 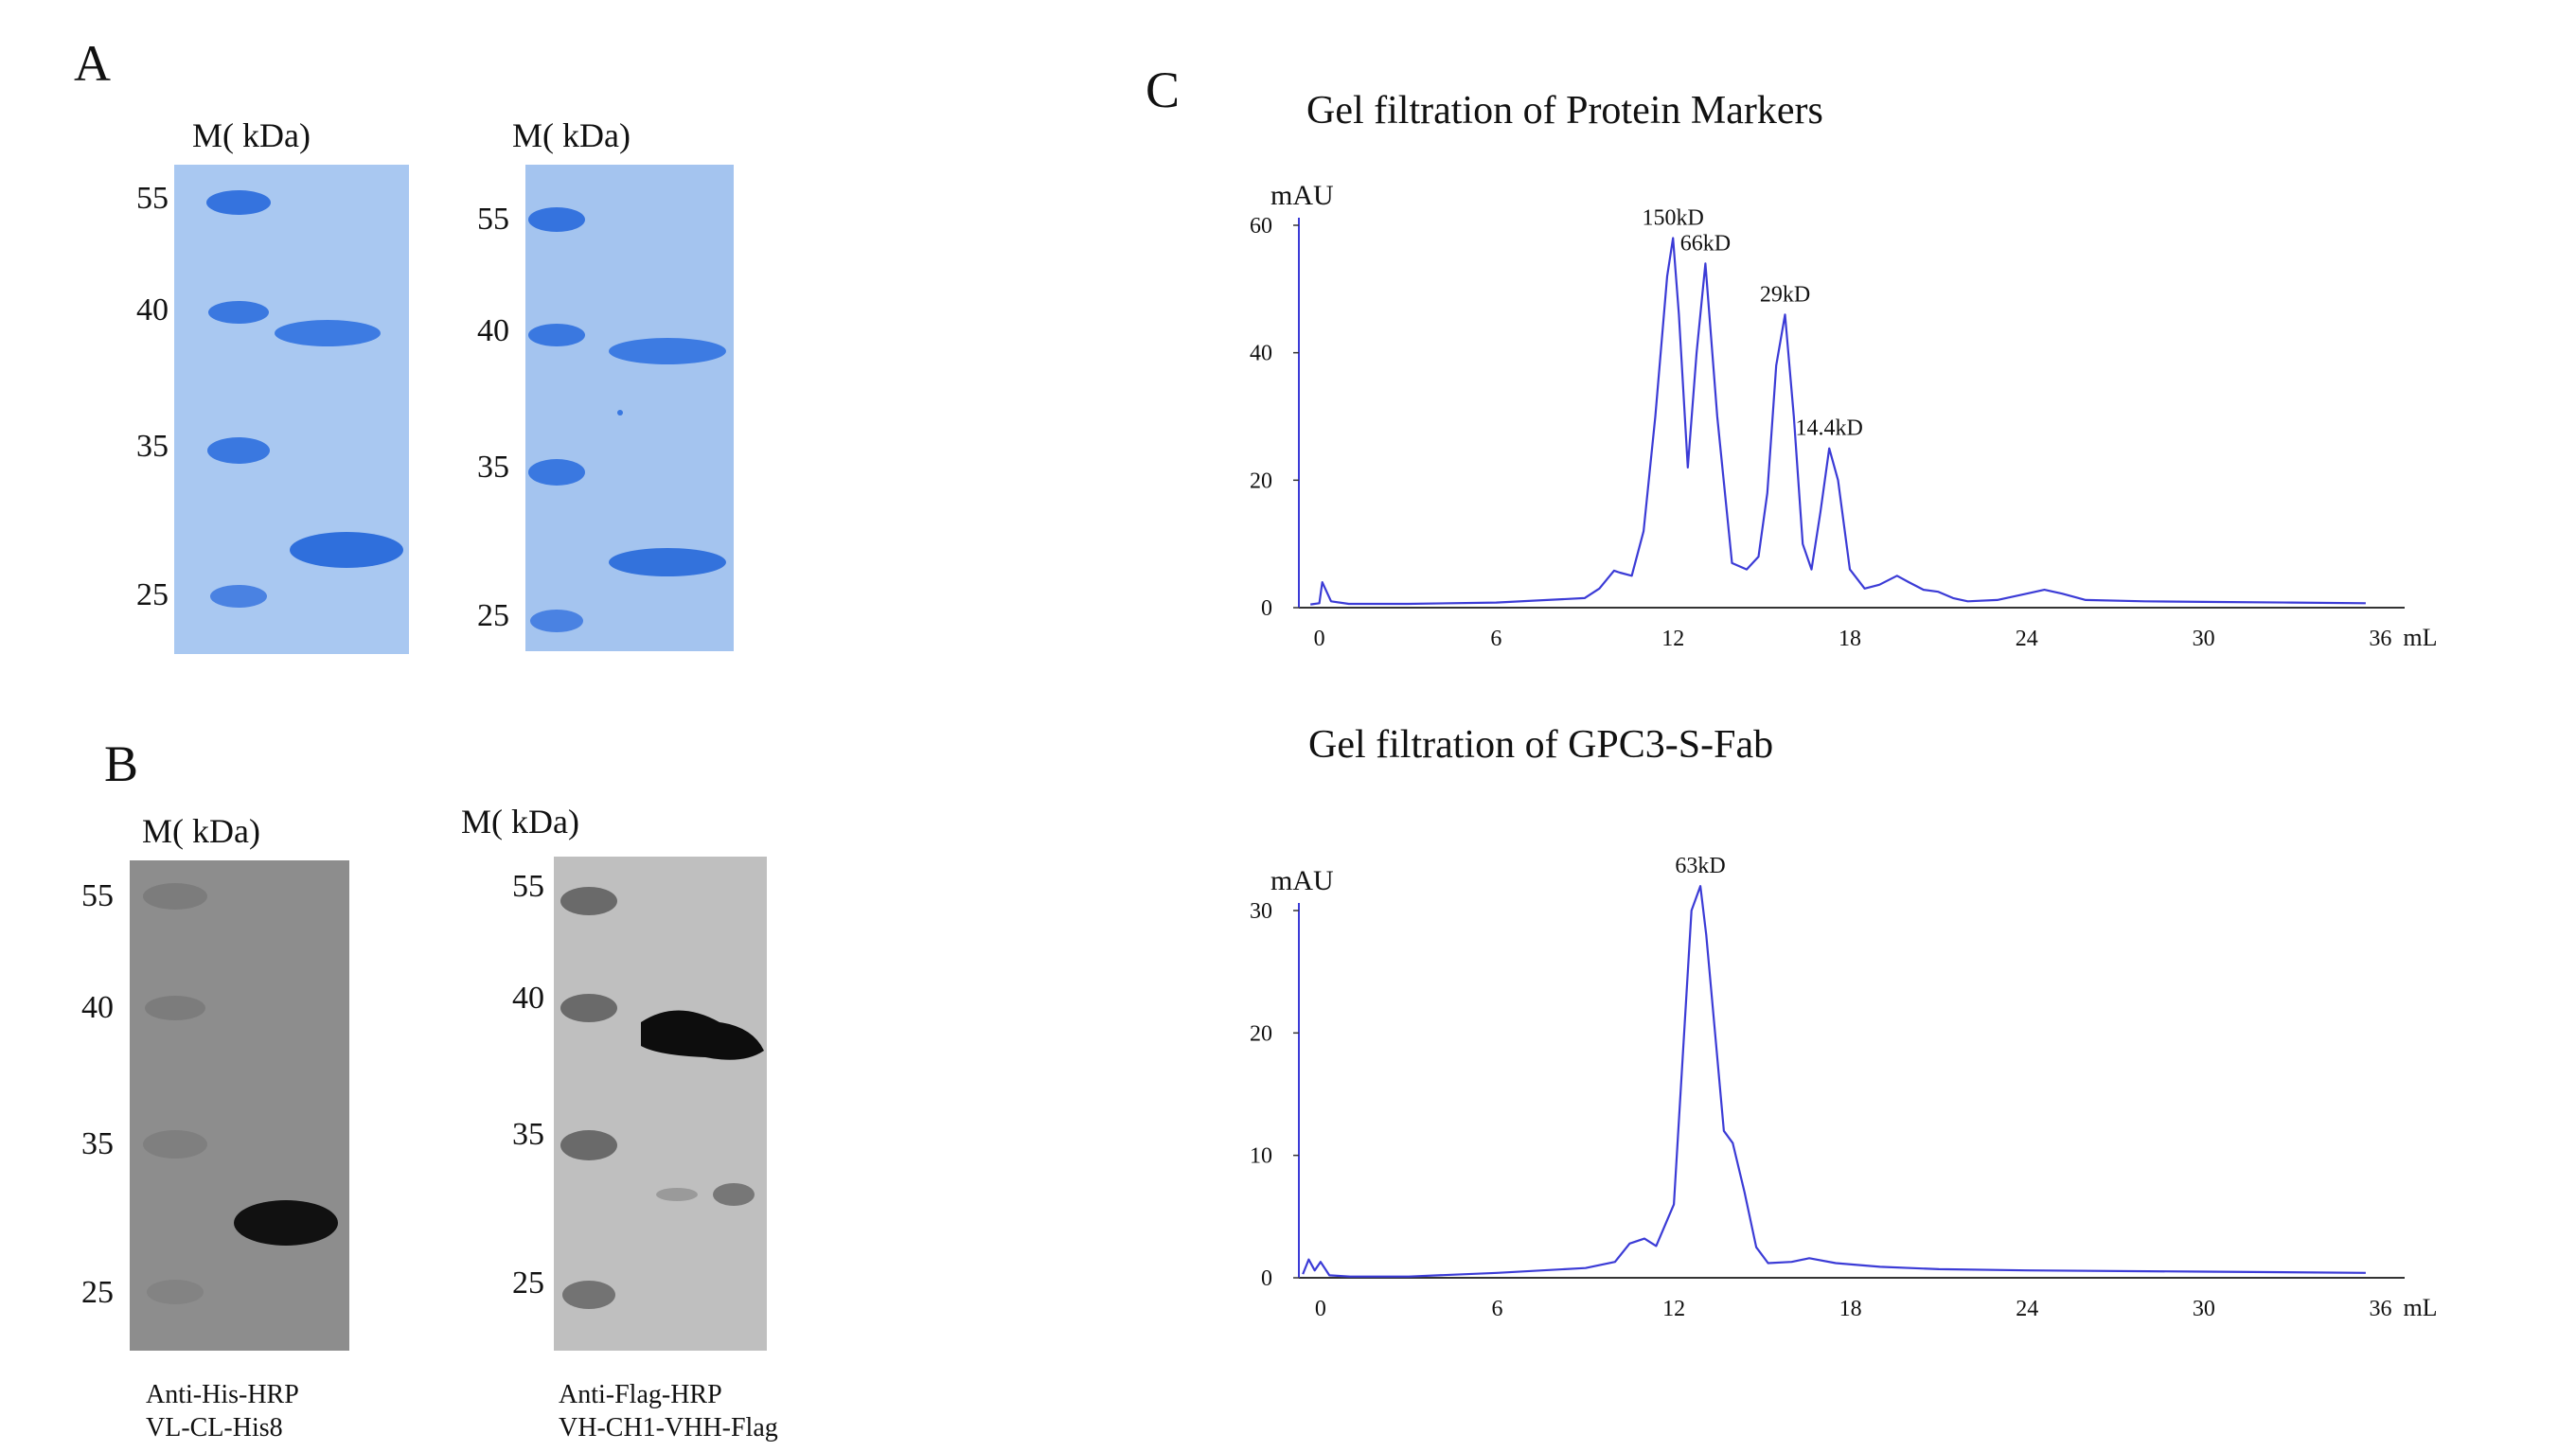 What do you see at coordinates (528, 998) in the screenshot?
I see `blot-b2-tick-40: 40` at bounding box center [528, 998].